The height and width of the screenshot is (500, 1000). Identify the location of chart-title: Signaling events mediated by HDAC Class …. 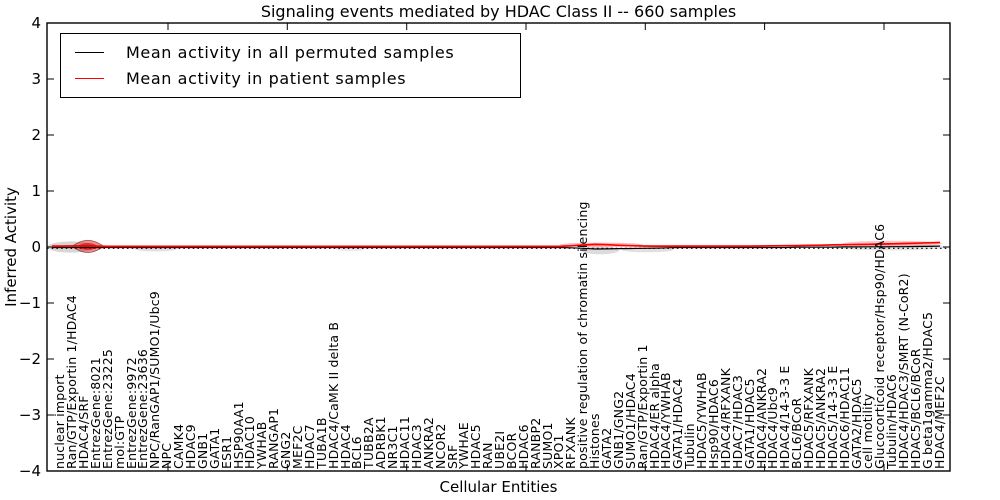
(498, 11).